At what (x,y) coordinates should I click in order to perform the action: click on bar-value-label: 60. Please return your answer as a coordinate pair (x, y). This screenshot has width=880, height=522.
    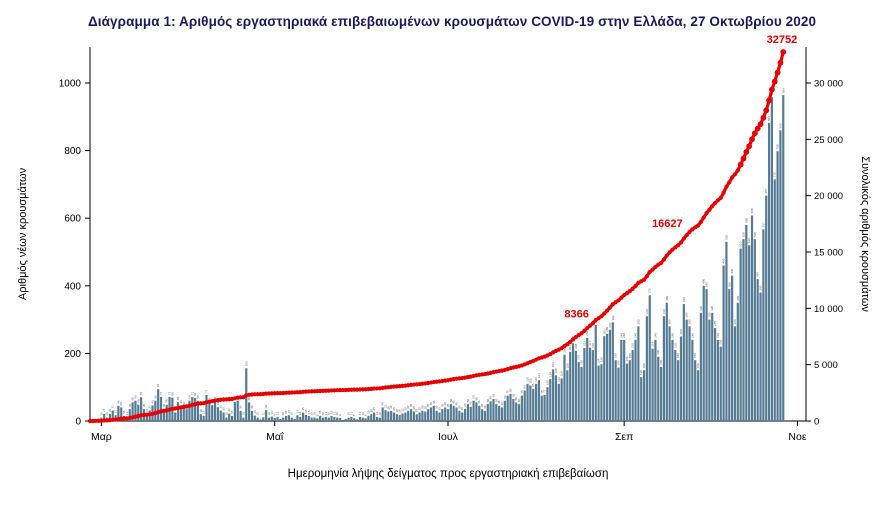
    Looking at the image, I should click on (505, 397).